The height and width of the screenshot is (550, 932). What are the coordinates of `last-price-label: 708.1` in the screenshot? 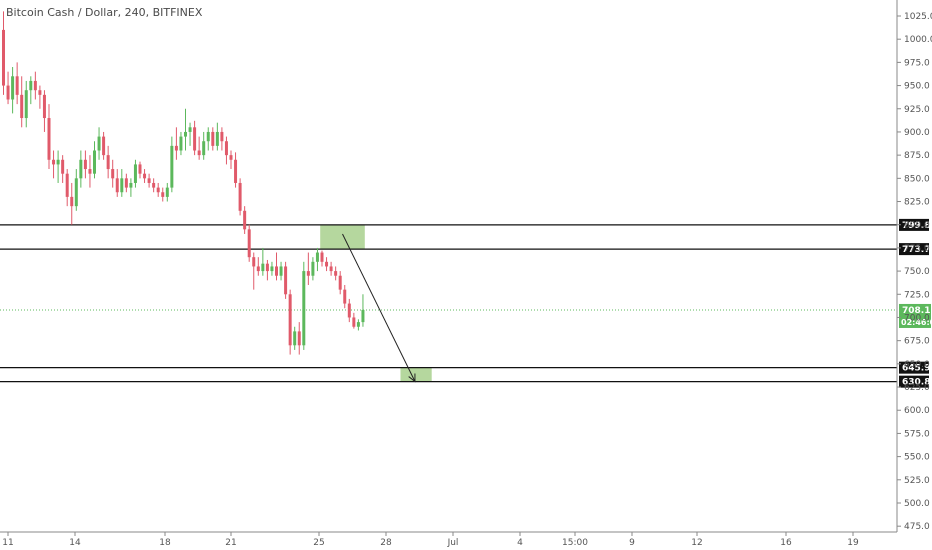 It's located at (916, 311).